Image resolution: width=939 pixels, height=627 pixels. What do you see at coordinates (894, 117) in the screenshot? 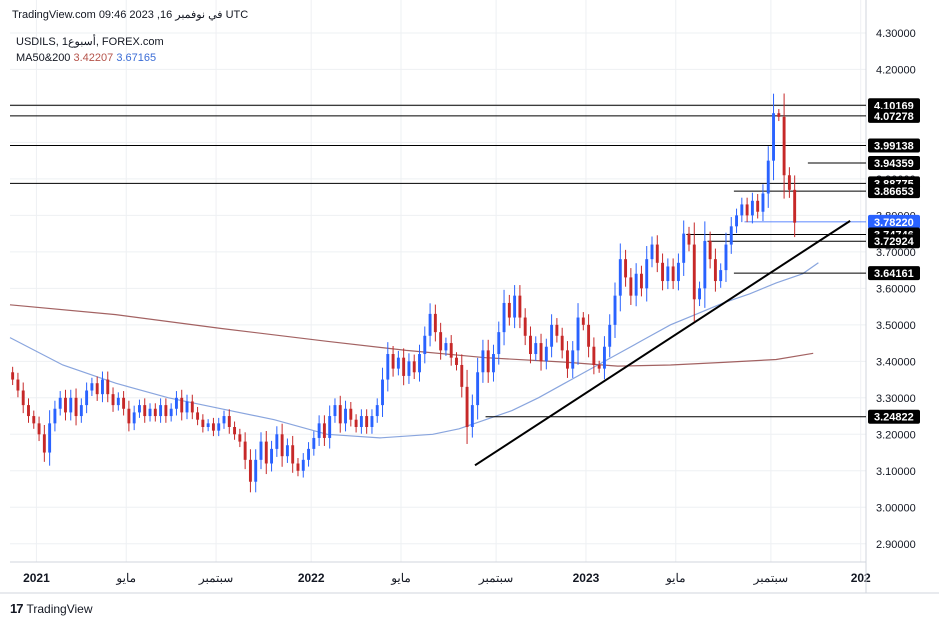
I see `price-level-label: 4.07278` at bounding box center [894, 117].